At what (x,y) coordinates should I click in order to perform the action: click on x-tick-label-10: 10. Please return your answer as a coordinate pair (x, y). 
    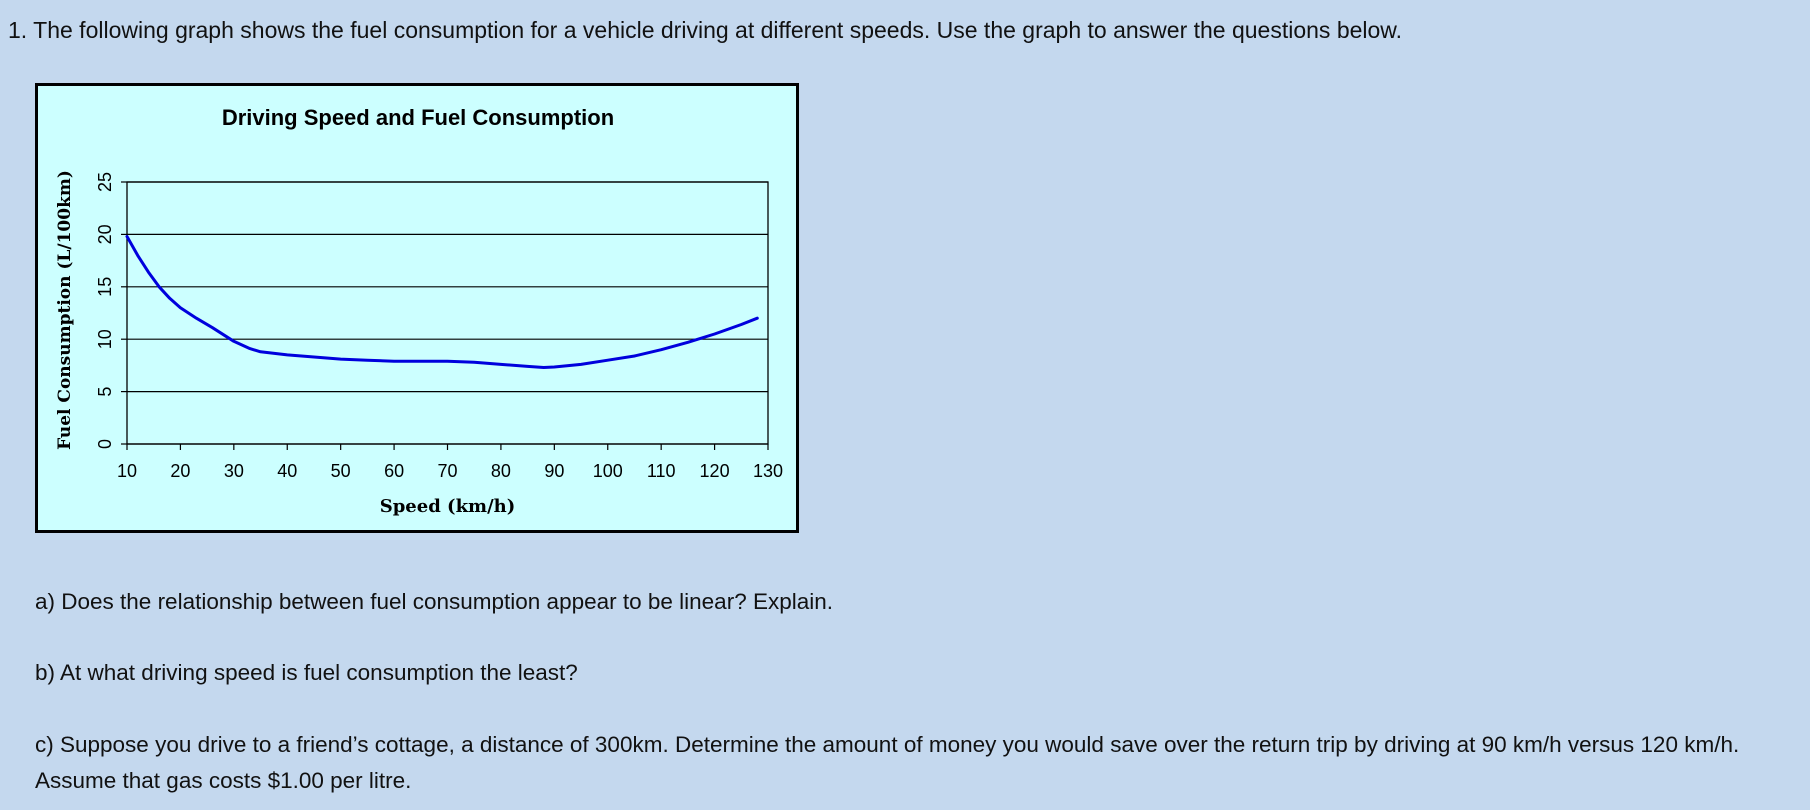
    Looking at the image, I should click on (127, 471).